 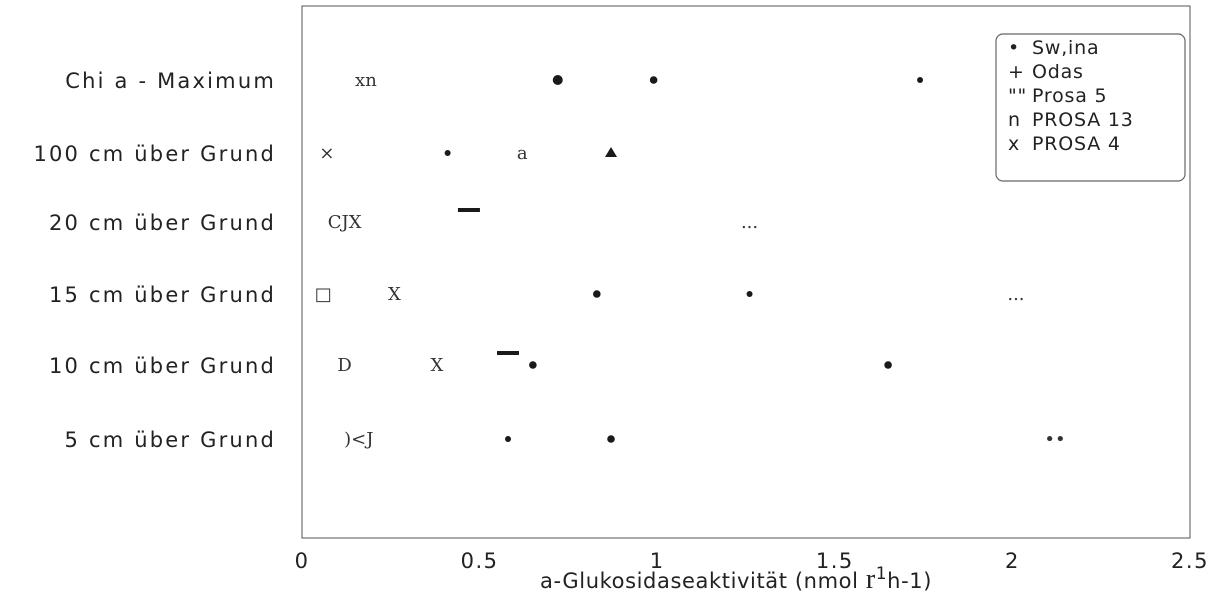 I want to click on data-point: D, so click(x=344, y=365).